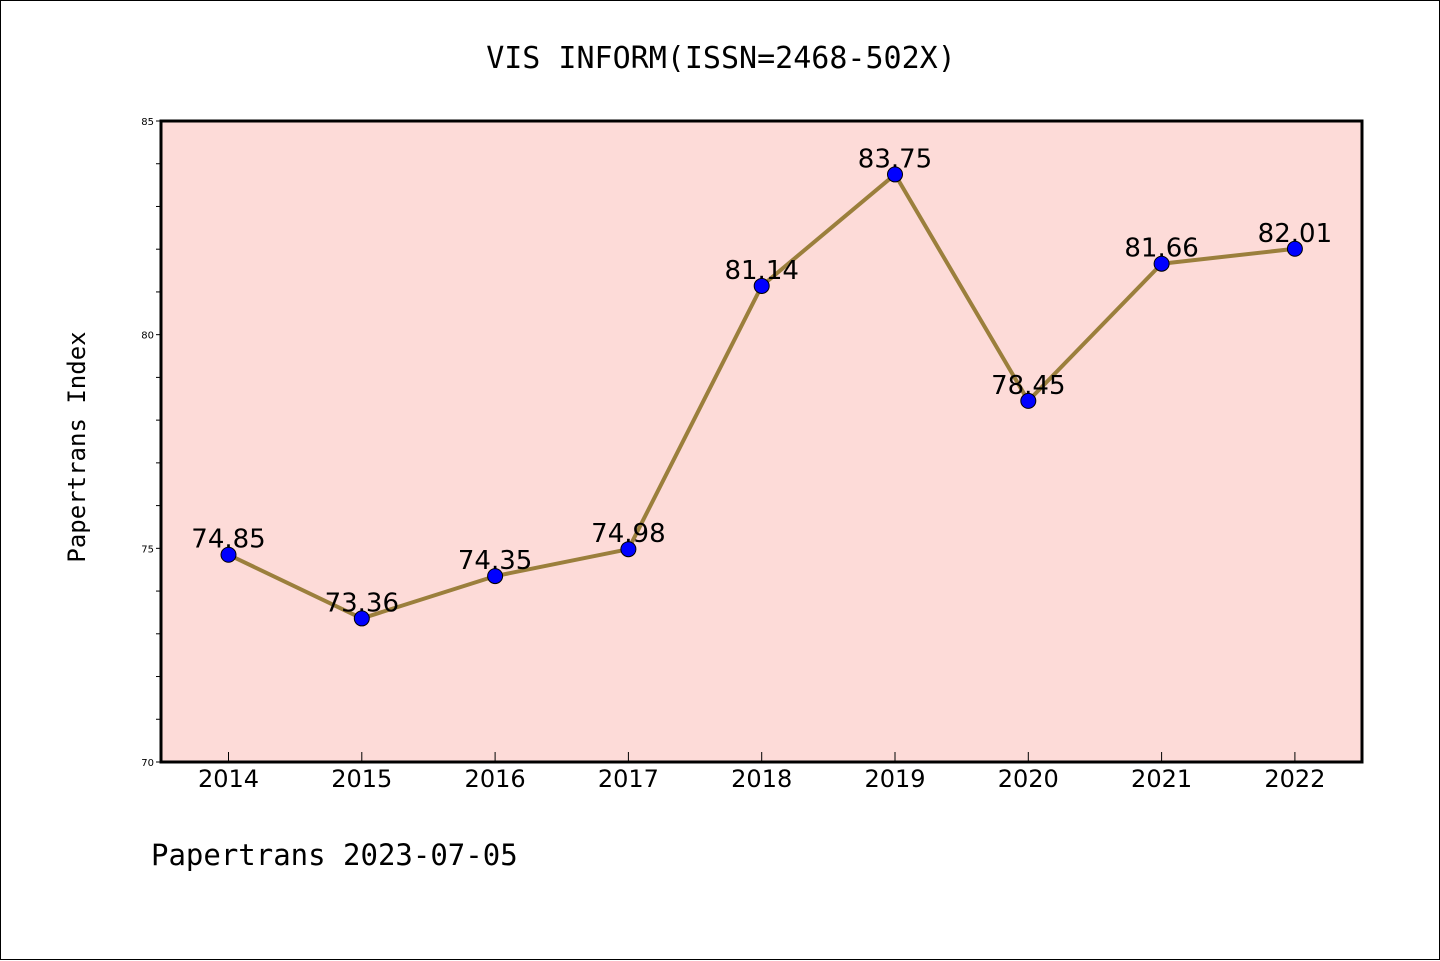 The height and width of the screenshot is (961, 1440). I want to click on y-tick-label: 80, so click(147, 336).